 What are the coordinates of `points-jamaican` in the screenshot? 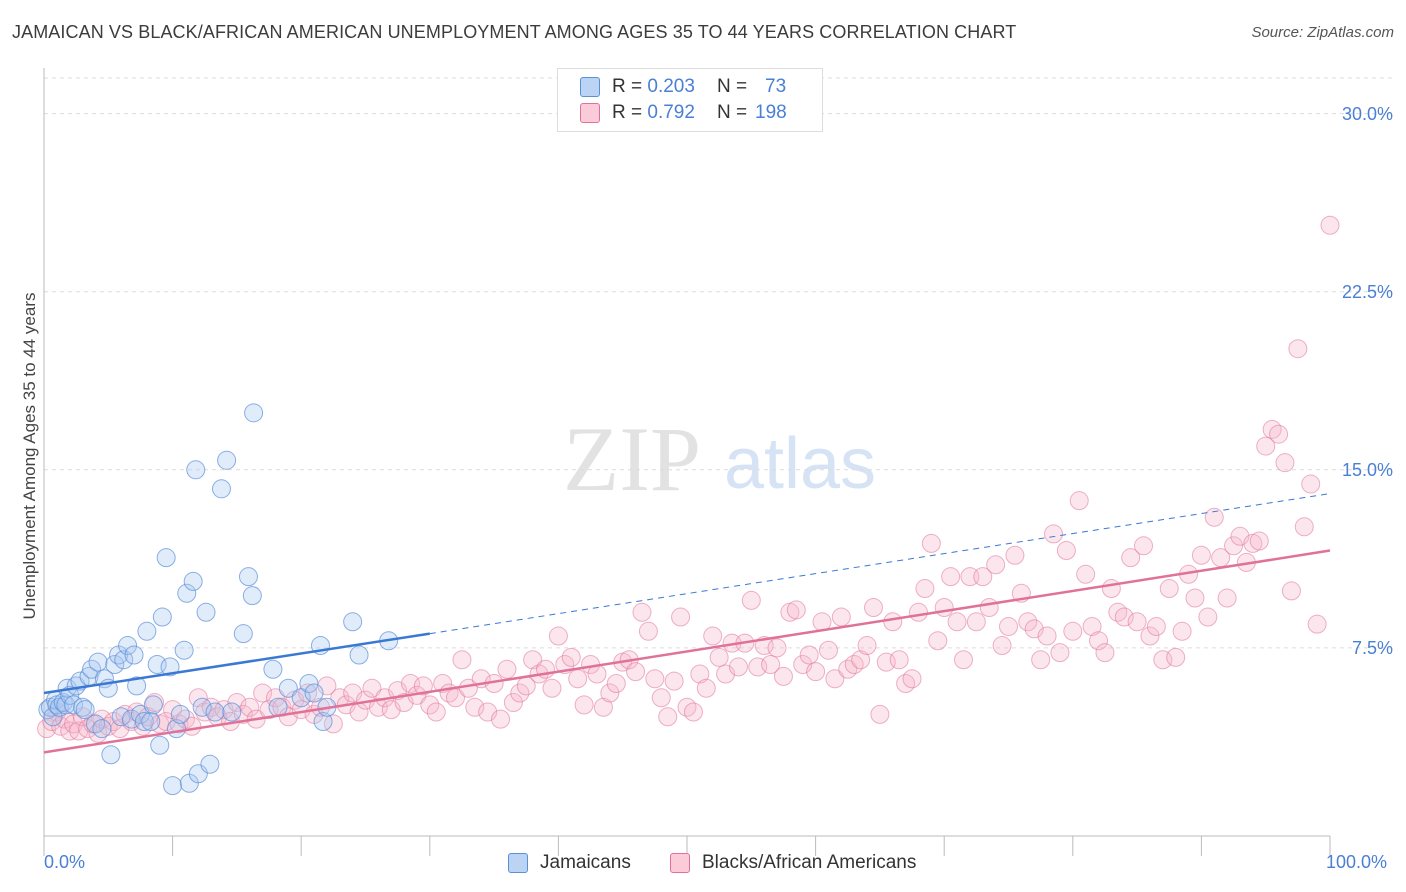 It's located at (218, 599).